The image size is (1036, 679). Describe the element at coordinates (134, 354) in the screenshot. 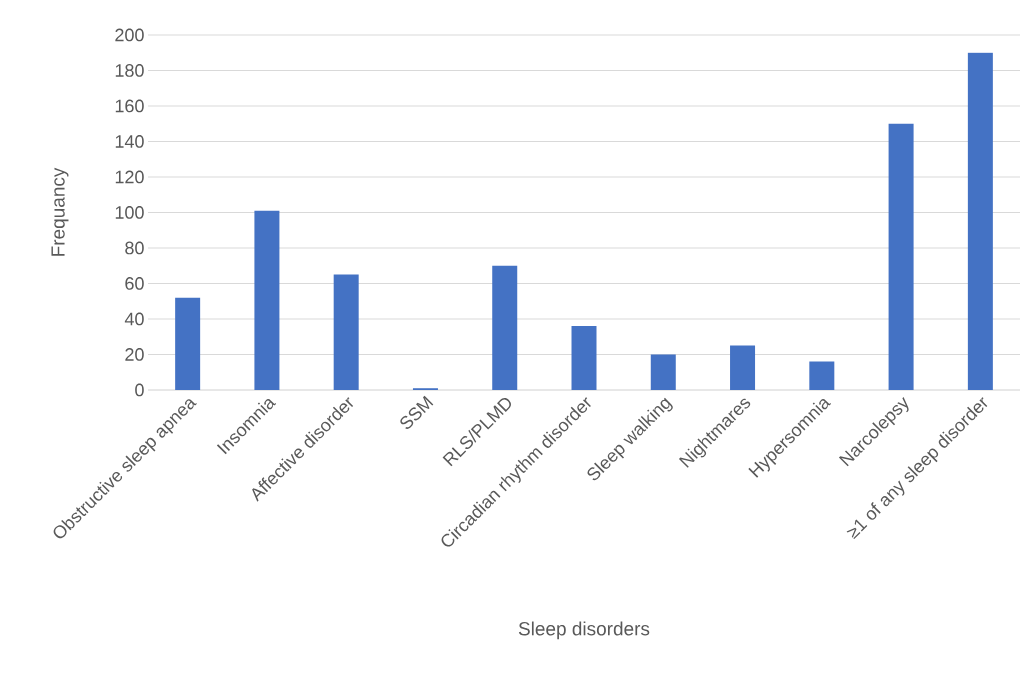

I see `y-tick-label: 20` at that location.